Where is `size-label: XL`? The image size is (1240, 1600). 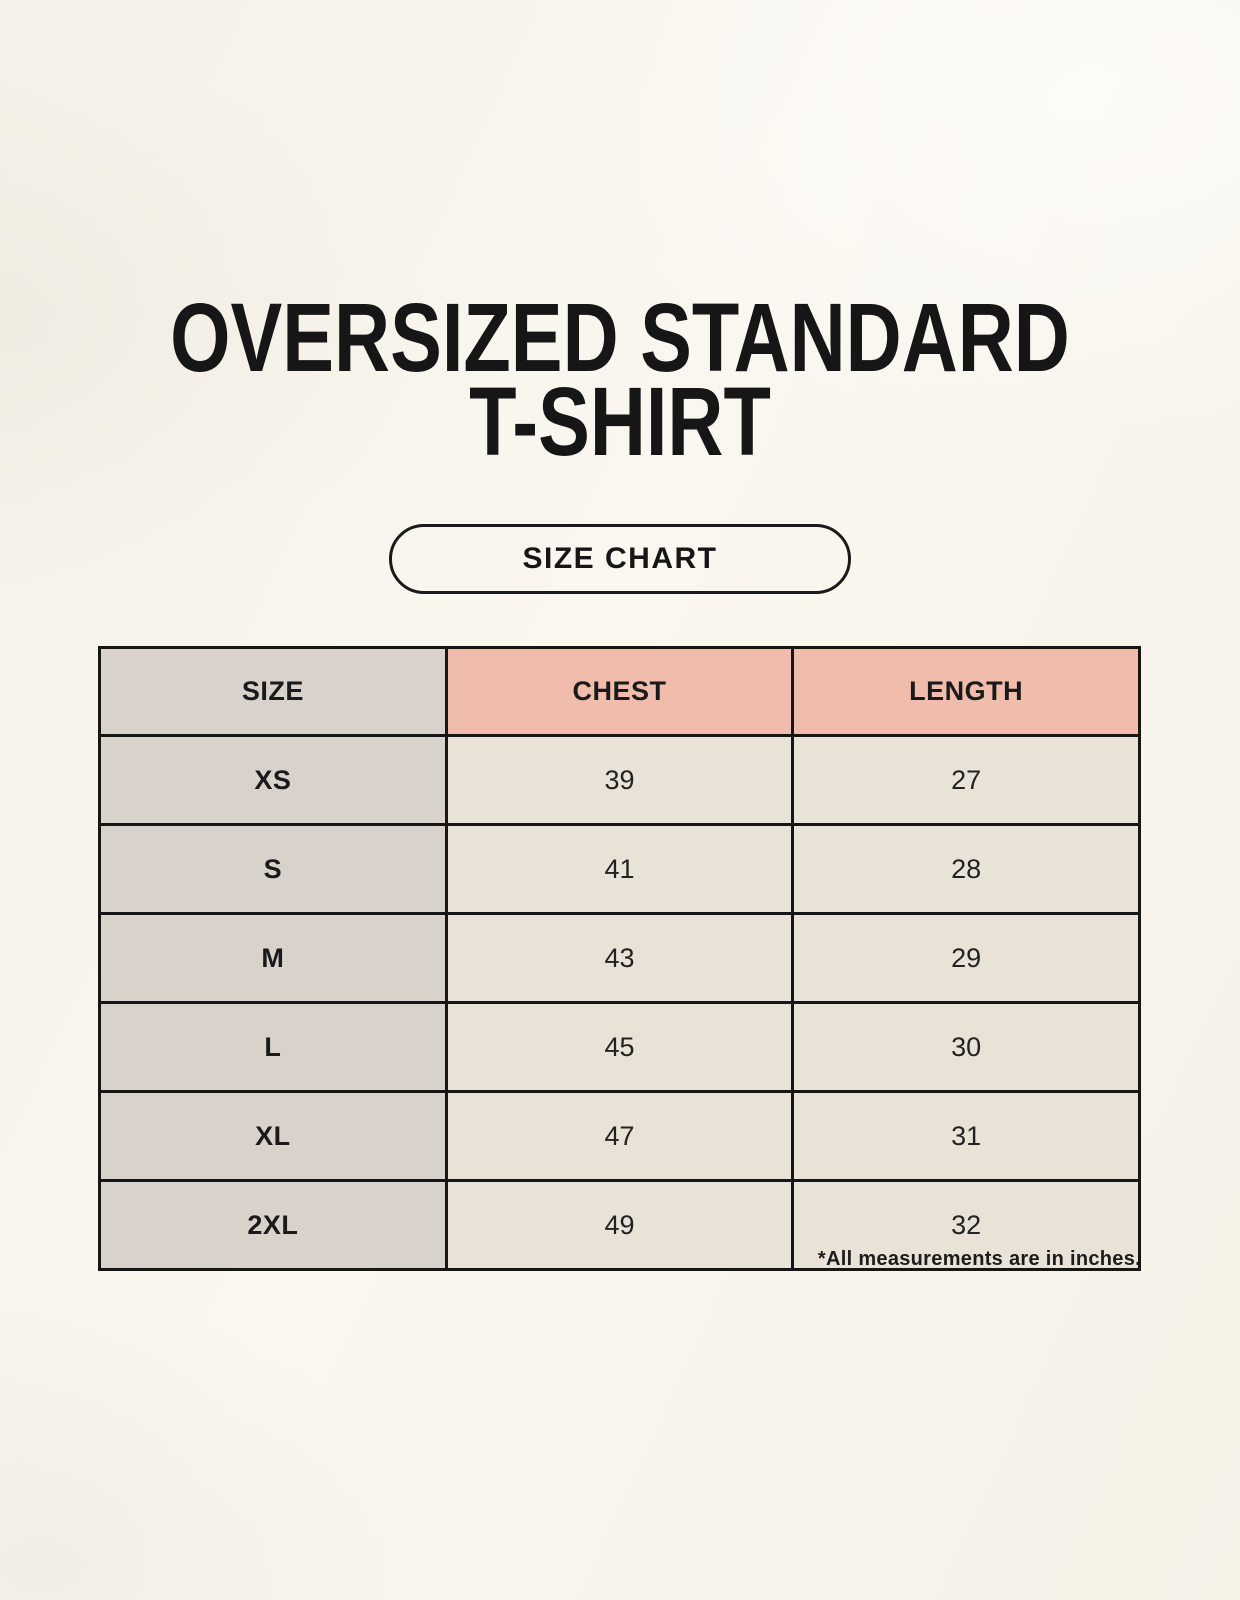
size-label: XL is located at coordinates (273, 1136).